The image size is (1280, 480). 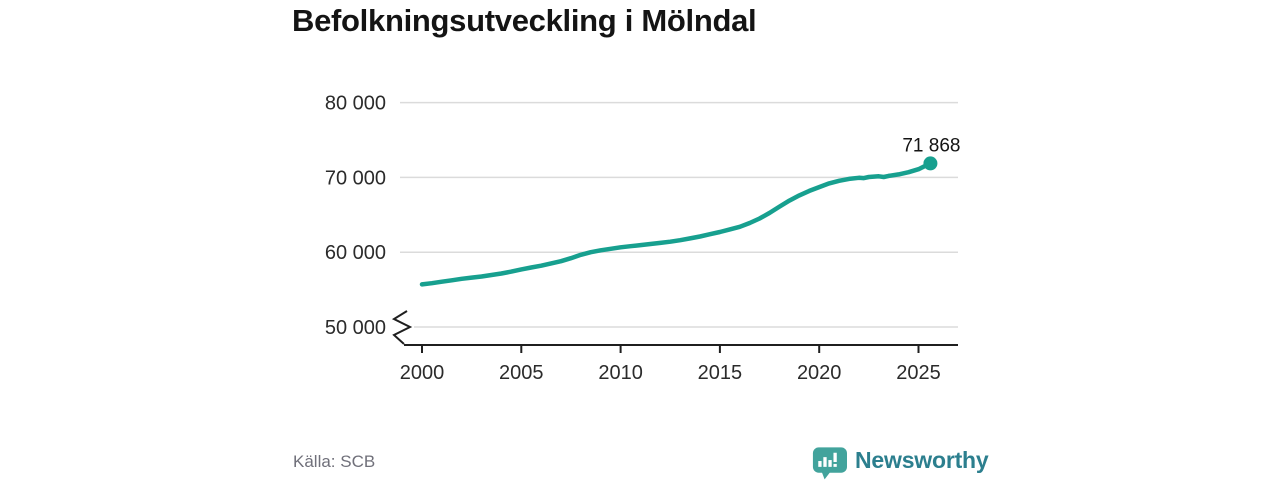 I want to click on y-tick-label: 80 000, so click(x=355, y=104).